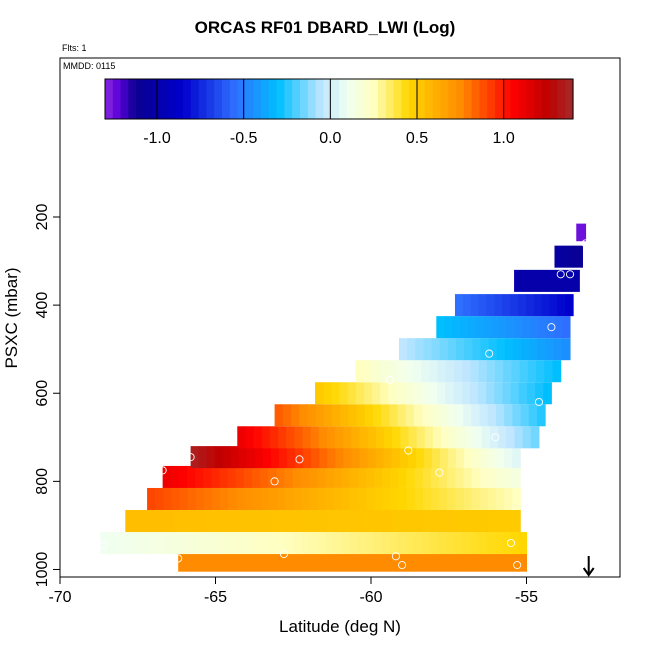 This screenshot has height=650, width=650. What do you see at coordinates (42, 481) in the screenshot?
I see `y-tick-label: 800` at bounding box center [42, 481].